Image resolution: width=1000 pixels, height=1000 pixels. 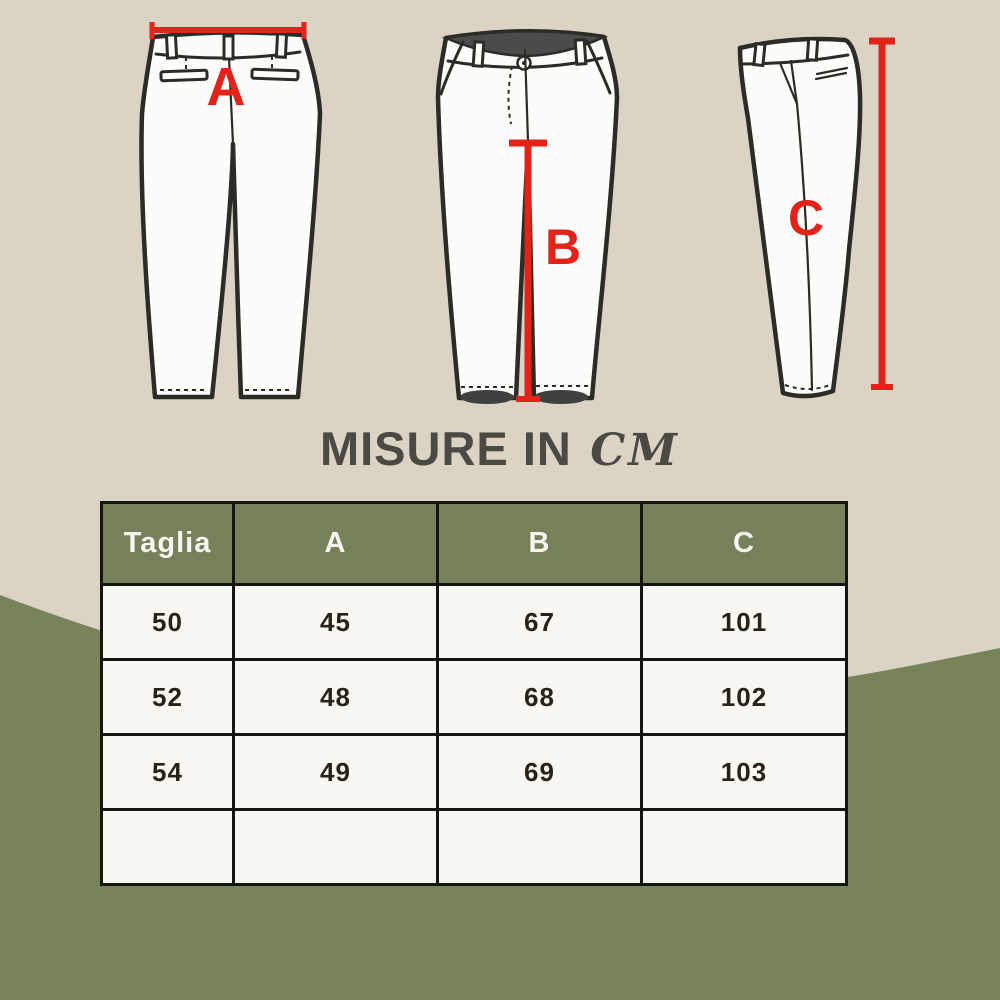 What do you see at coordinates (445, 448) in the screenshot?
I see `title-text: MISURE IN` at bounding box center [445, 448].